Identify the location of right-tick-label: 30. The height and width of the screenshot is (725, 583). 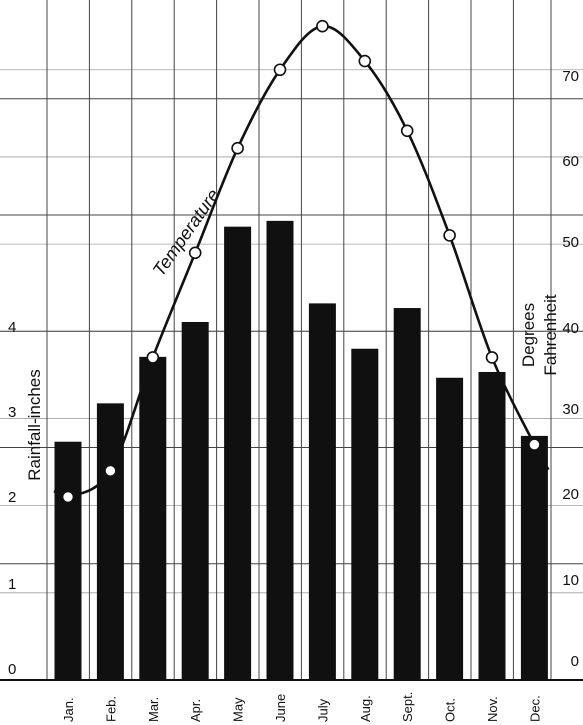
(570, 409).